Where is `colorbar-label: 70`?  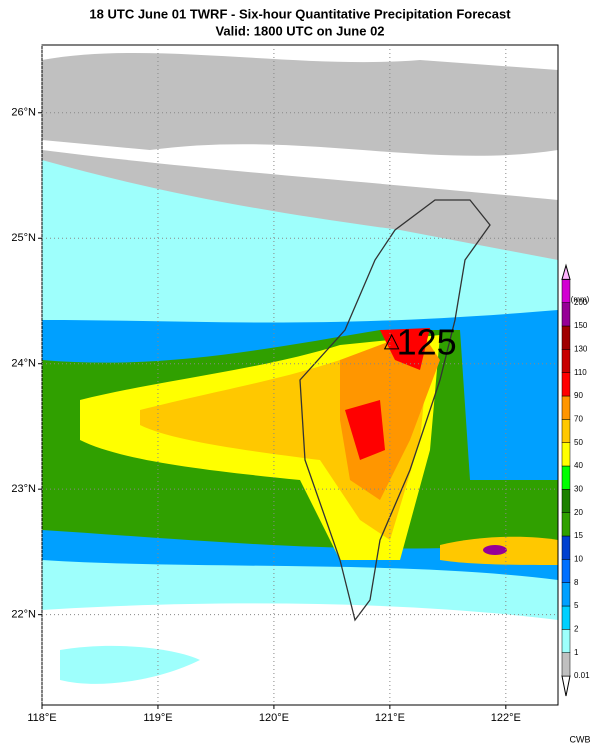
colorbar-label: 70 is located at coordinates (578, 418).